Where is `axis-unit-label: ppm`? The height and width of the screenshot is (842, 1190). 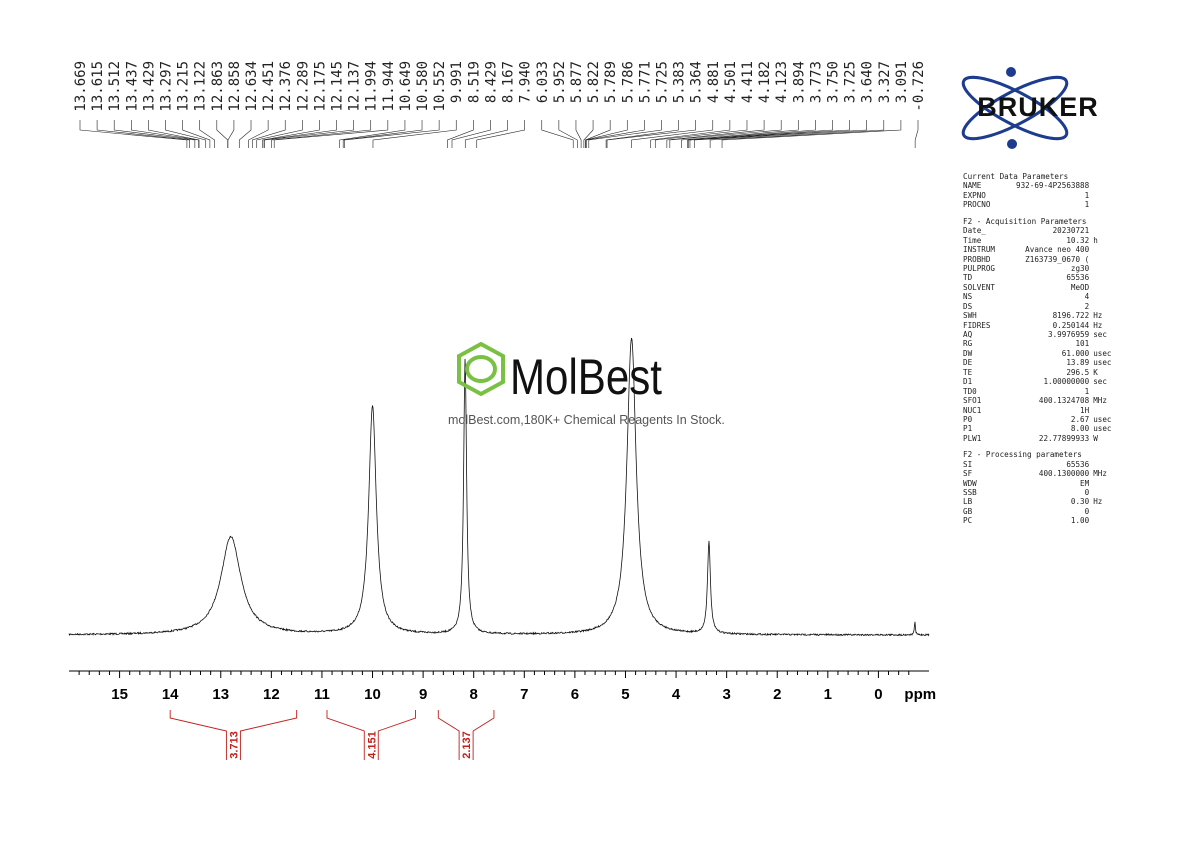
axis-unit-label: ppm is located at coordinates (920, 694).